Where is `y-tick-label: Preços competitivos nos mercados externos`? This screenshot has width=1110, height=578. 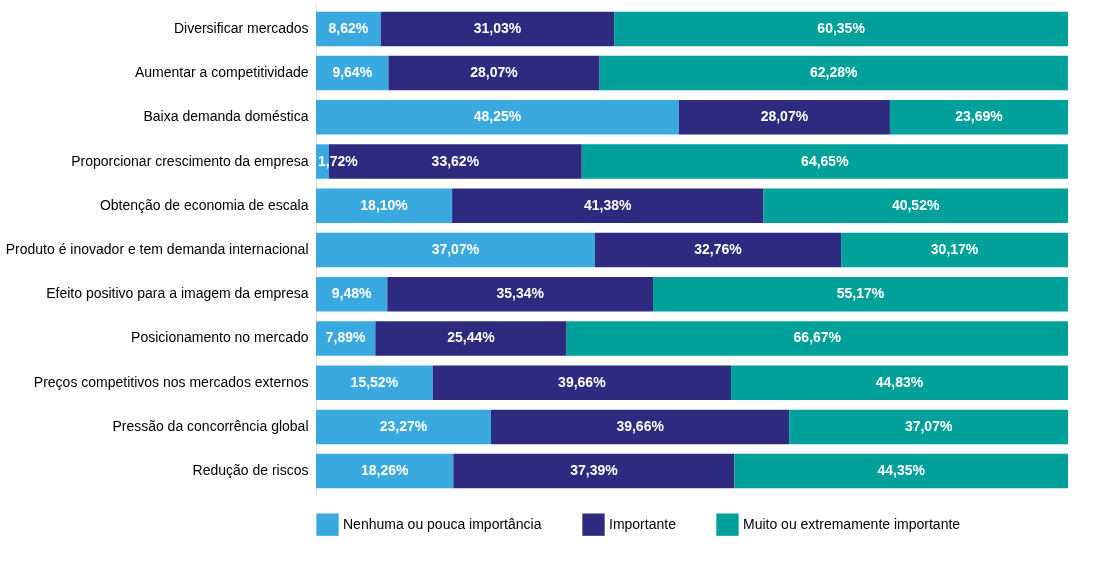 y-tick-label: Preços competitivos nos mercados externos is located at coordinates (171, 381).